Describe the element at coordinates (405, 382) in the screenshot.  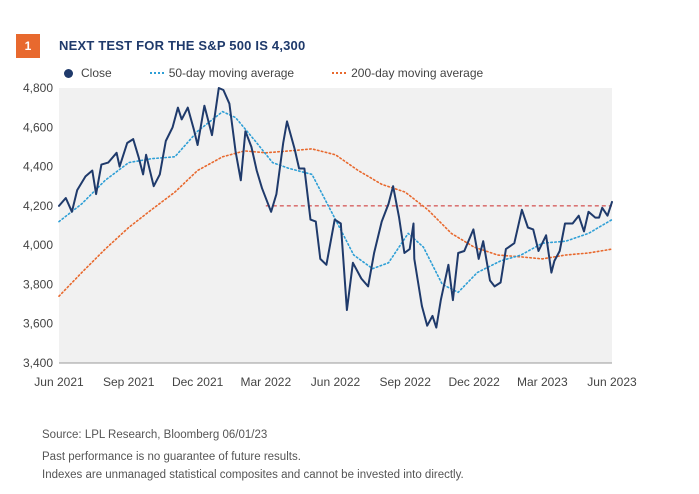
I see `x-tick-label: Sep 2022` at that location.